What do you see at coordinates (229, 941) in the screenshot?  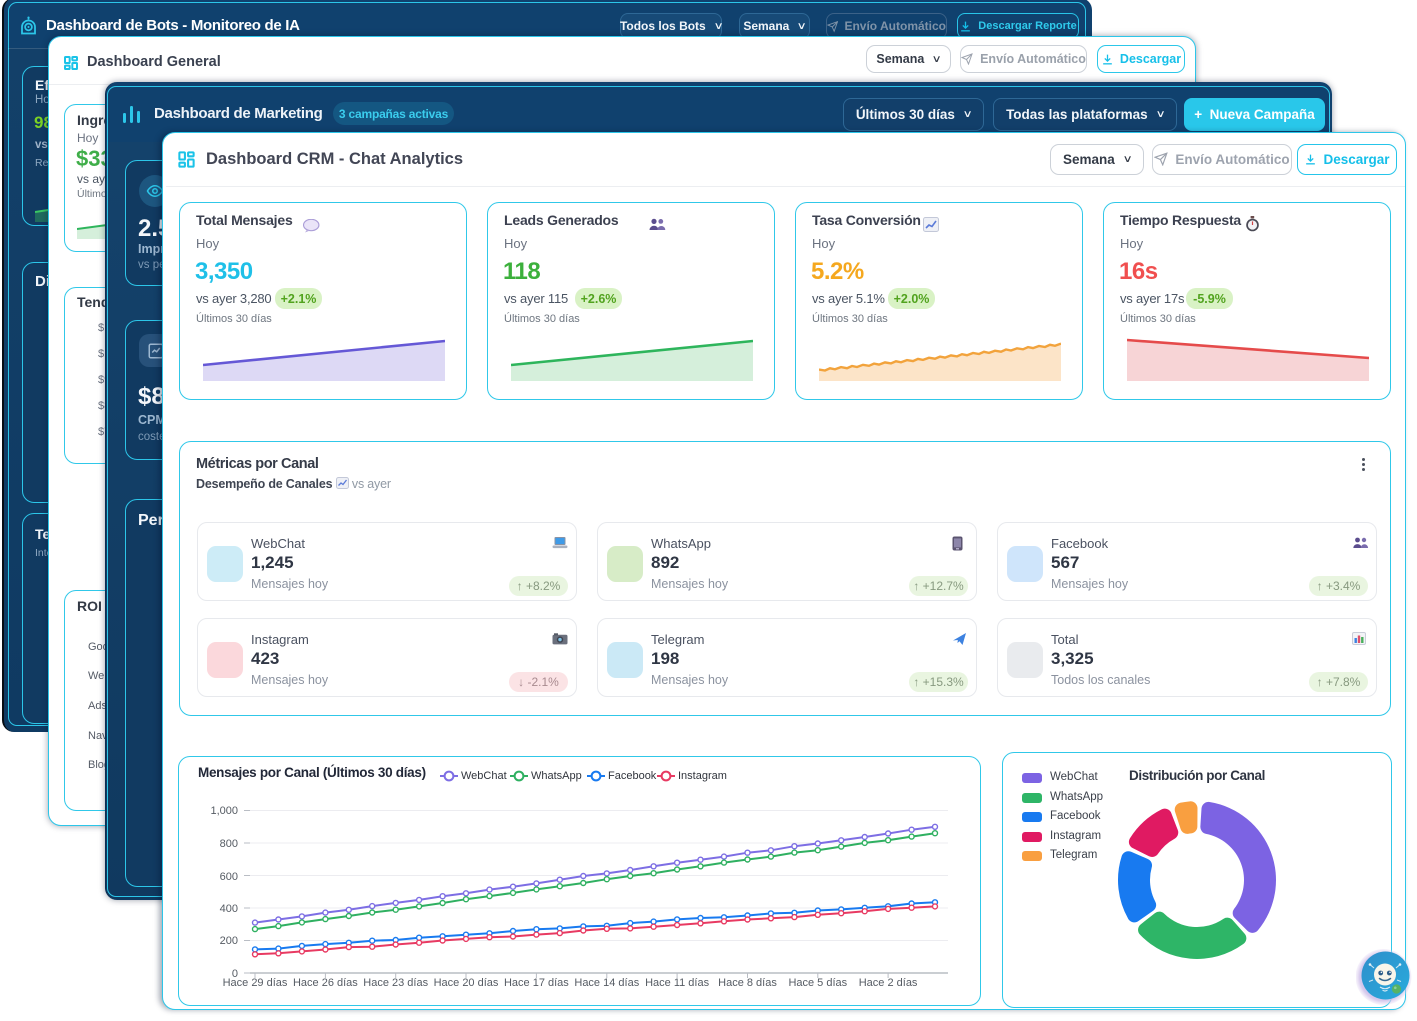 I see `svg-text: 200` at bounding box center [229, 941].